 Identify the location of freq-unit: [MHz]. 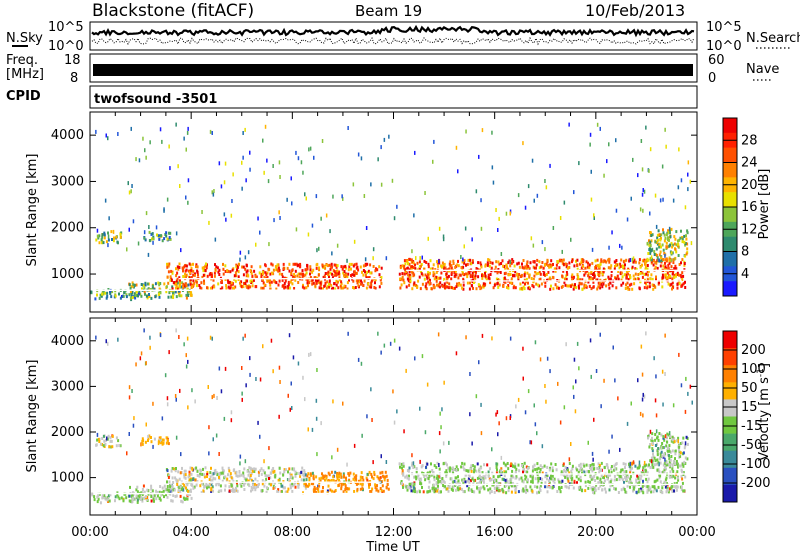
(25, 74).